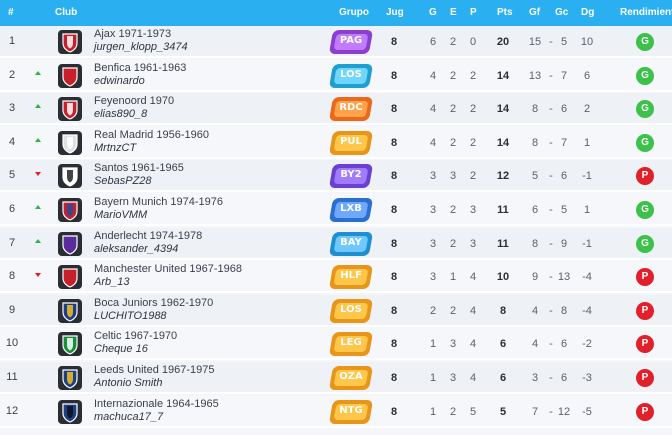  What do you see at coordinates (11, 12) in the screenshot?
I see `header-pos: #` at bounding box center [11, 12].